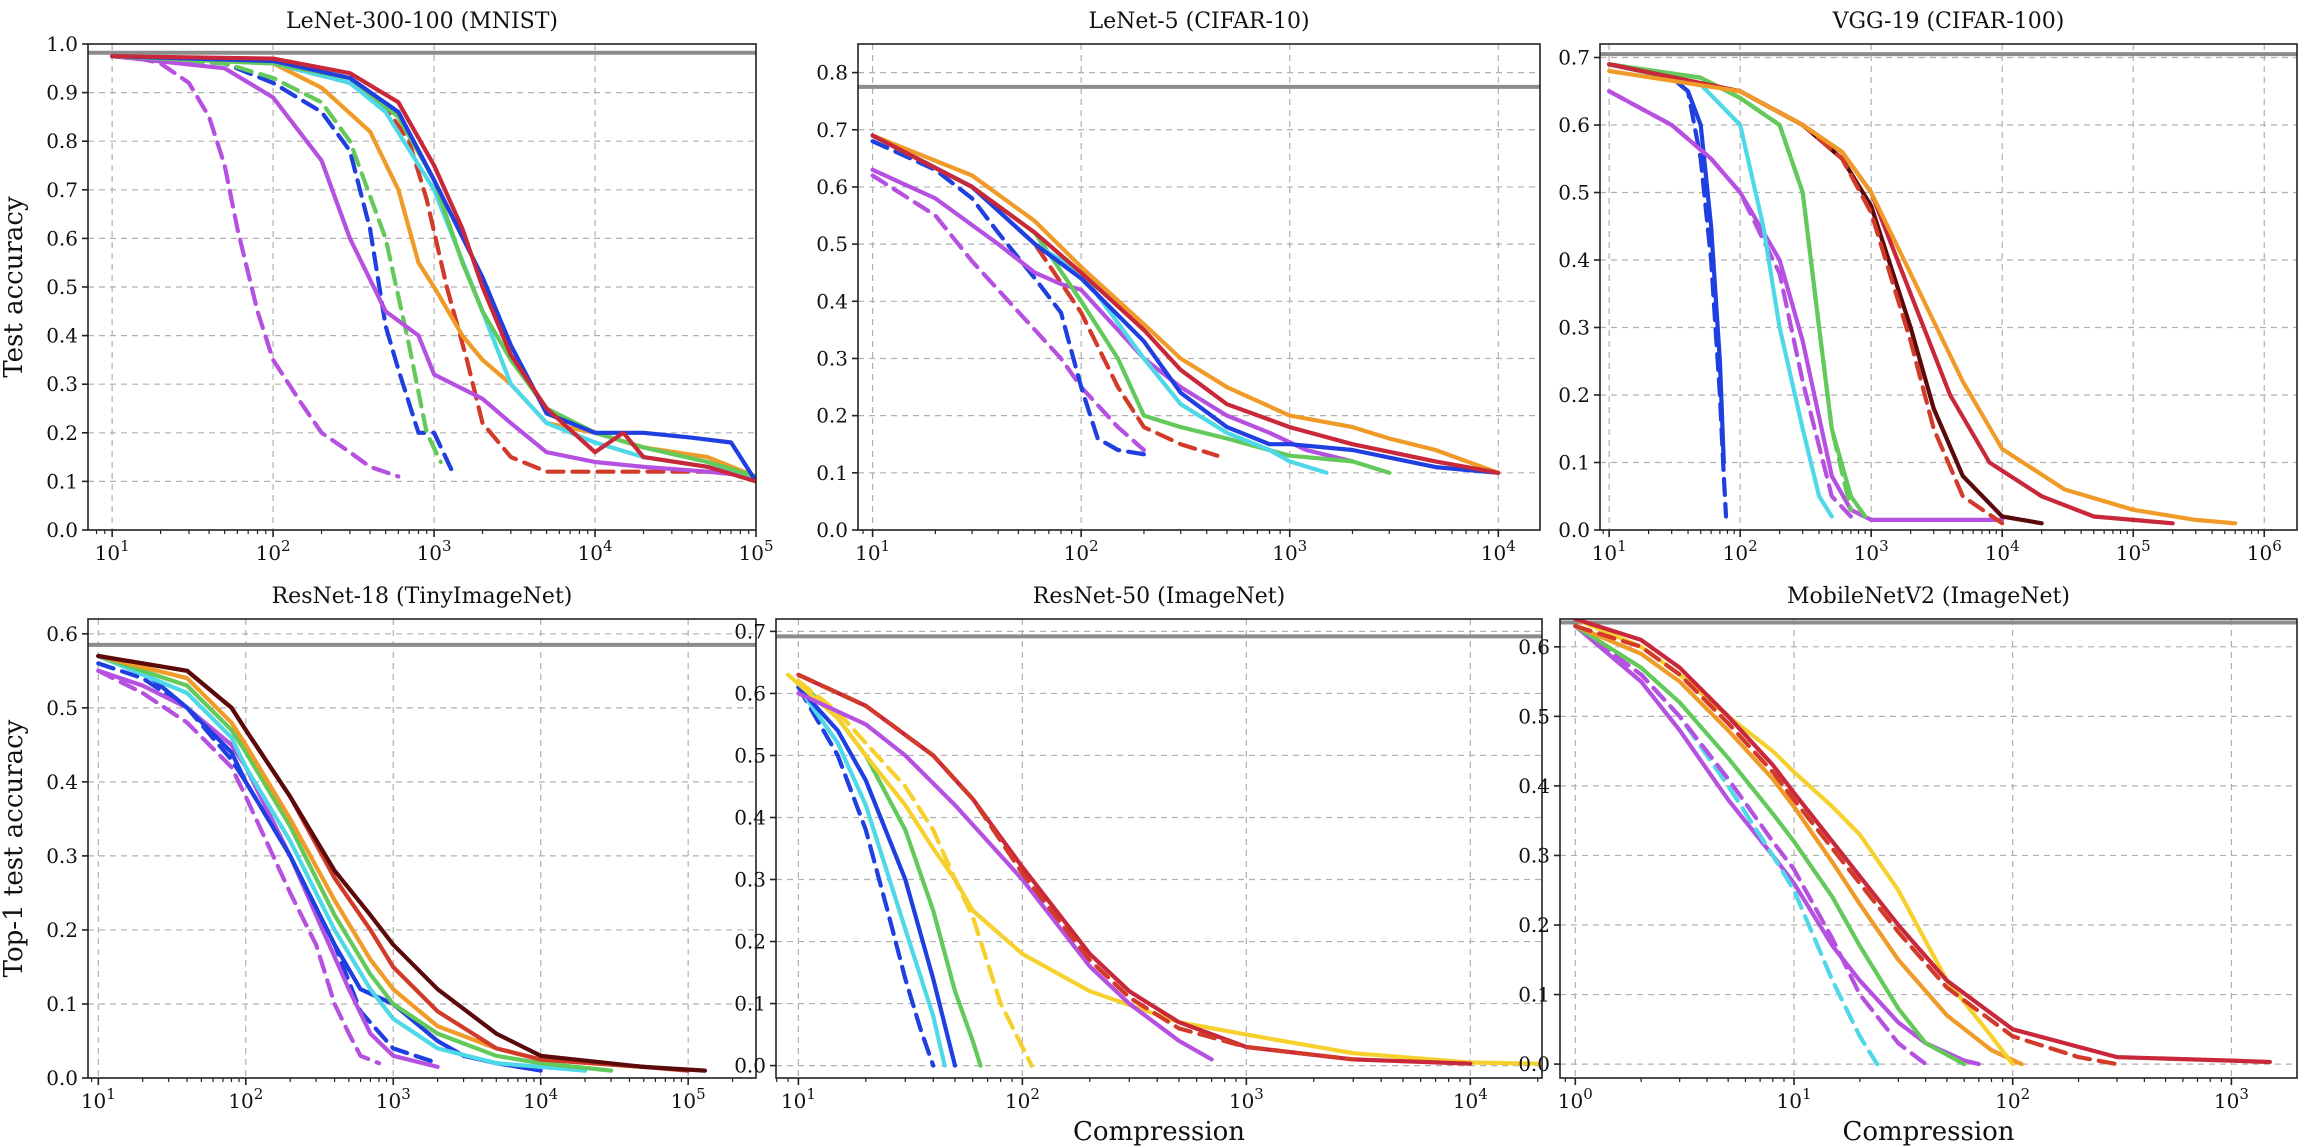 This screenshot has width=2313, height=1148. Describe the element at coordinates (62, 44) in the screenshot. I see `y-tick-label: 1.0` at that location.